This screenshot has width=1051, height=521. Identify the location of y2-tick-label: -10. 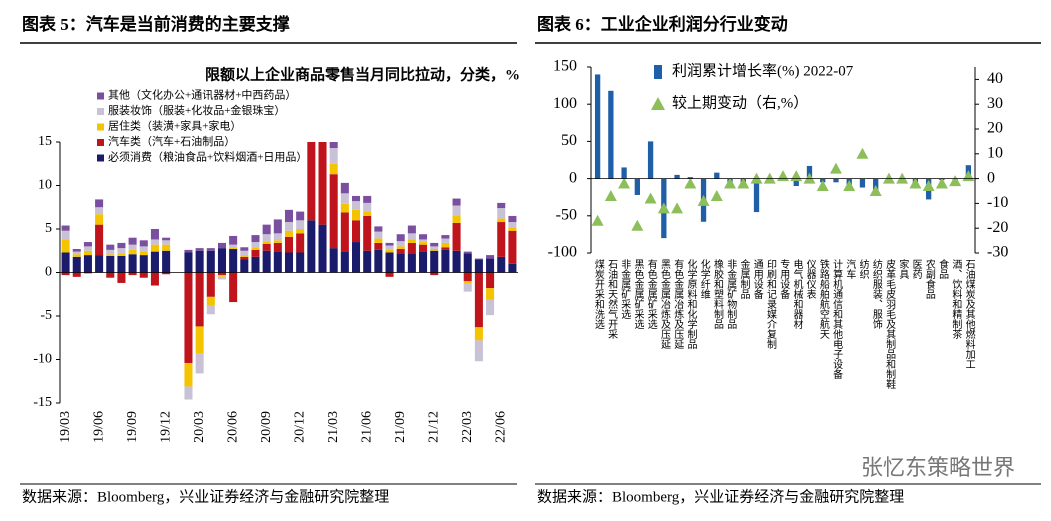
(997, 202).